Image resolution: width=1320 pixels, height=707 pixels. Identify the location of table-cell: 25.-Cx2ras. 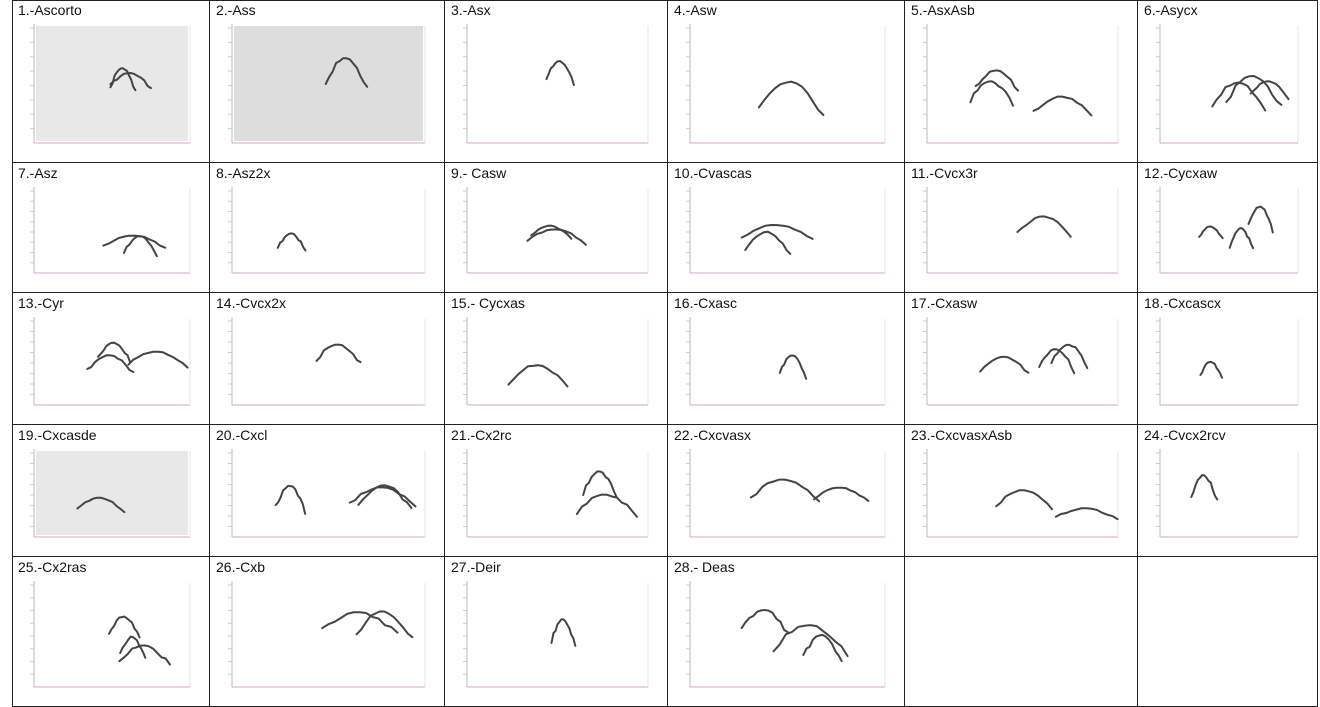
(111, 632).